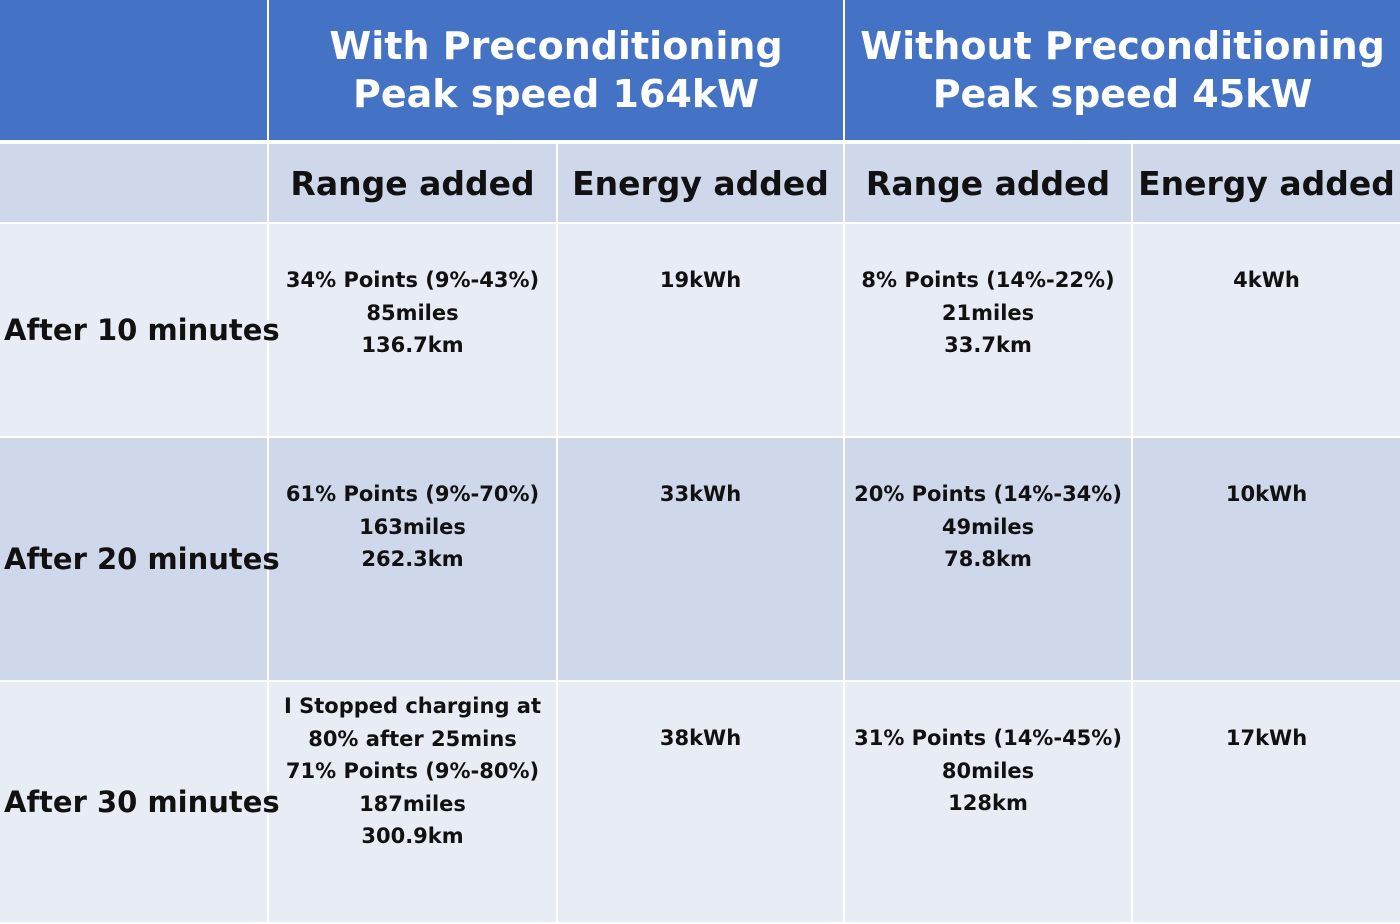 The height and width of the screenshot is (924, 1400). Describe the element at coordinates (412, 771) in the screenshot. I see `range-points: 71% Points (9%-80%)` at that location.